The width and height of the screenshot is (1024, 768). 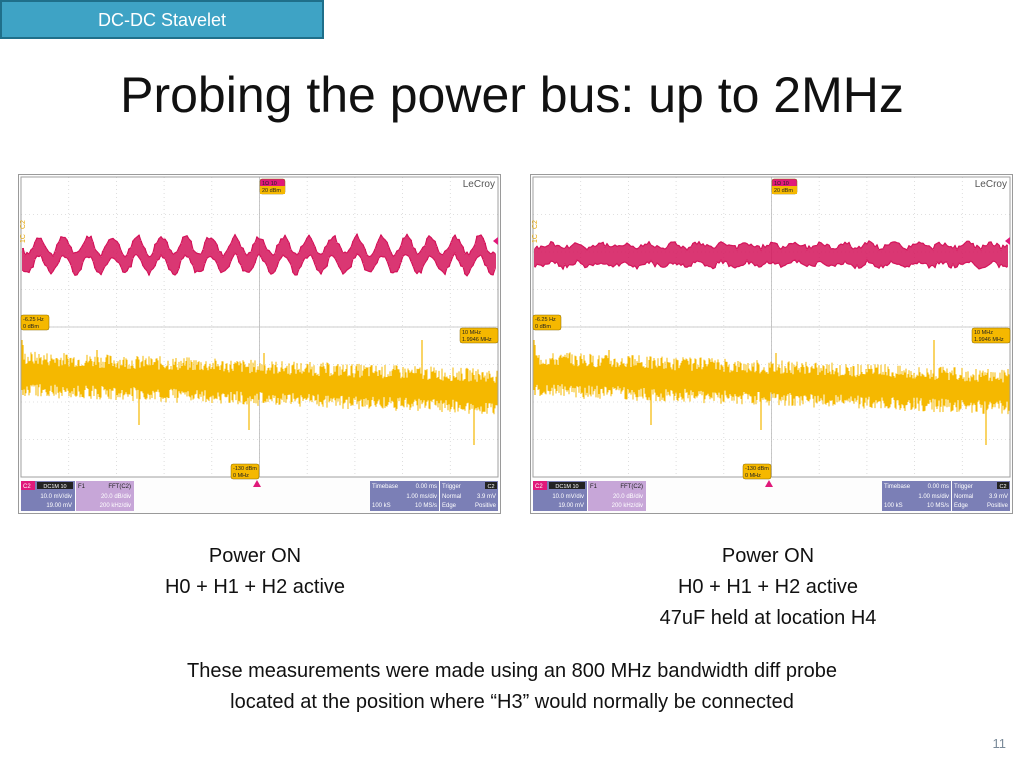 I want to click on caption-right-line: H0 + H1 + H2 active, so click(x=768, y=587).